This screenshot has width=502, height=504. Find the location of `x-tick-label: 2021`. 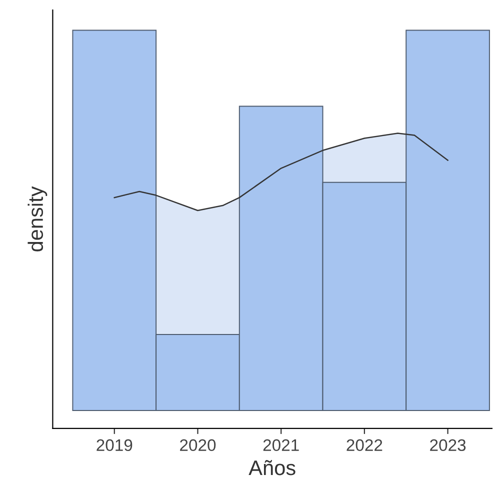

x-tick-label: 2021 is located at coordinates (281, 445).